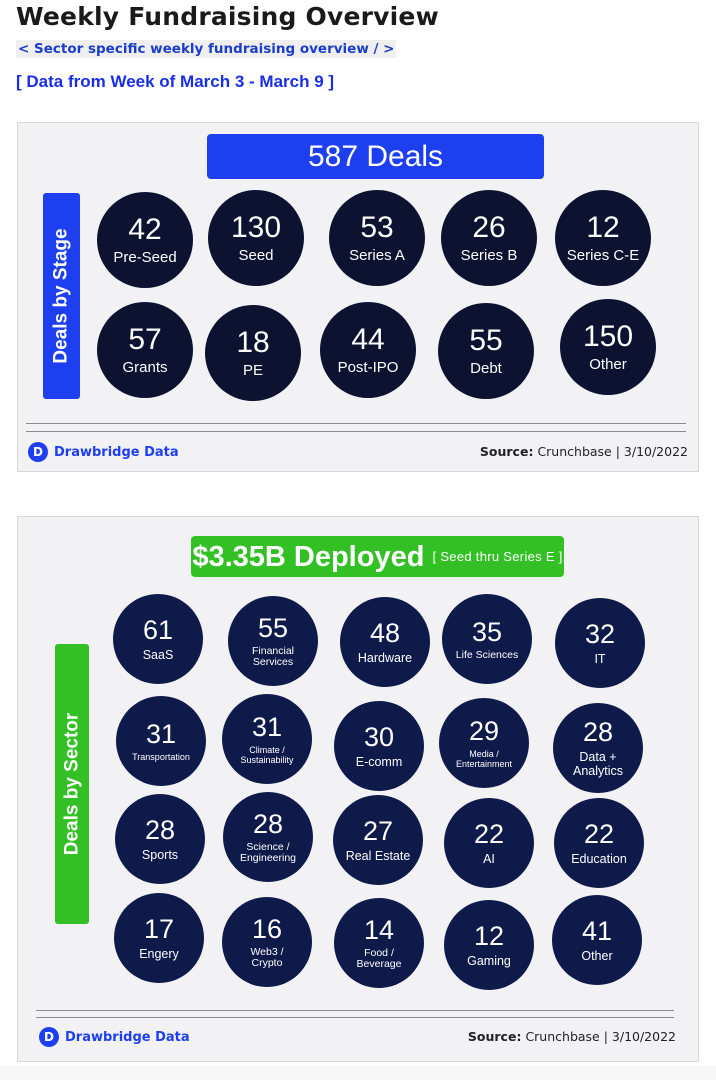  I want to click on deals-by-stage-label: Deals by Stage, so click(61, 296).